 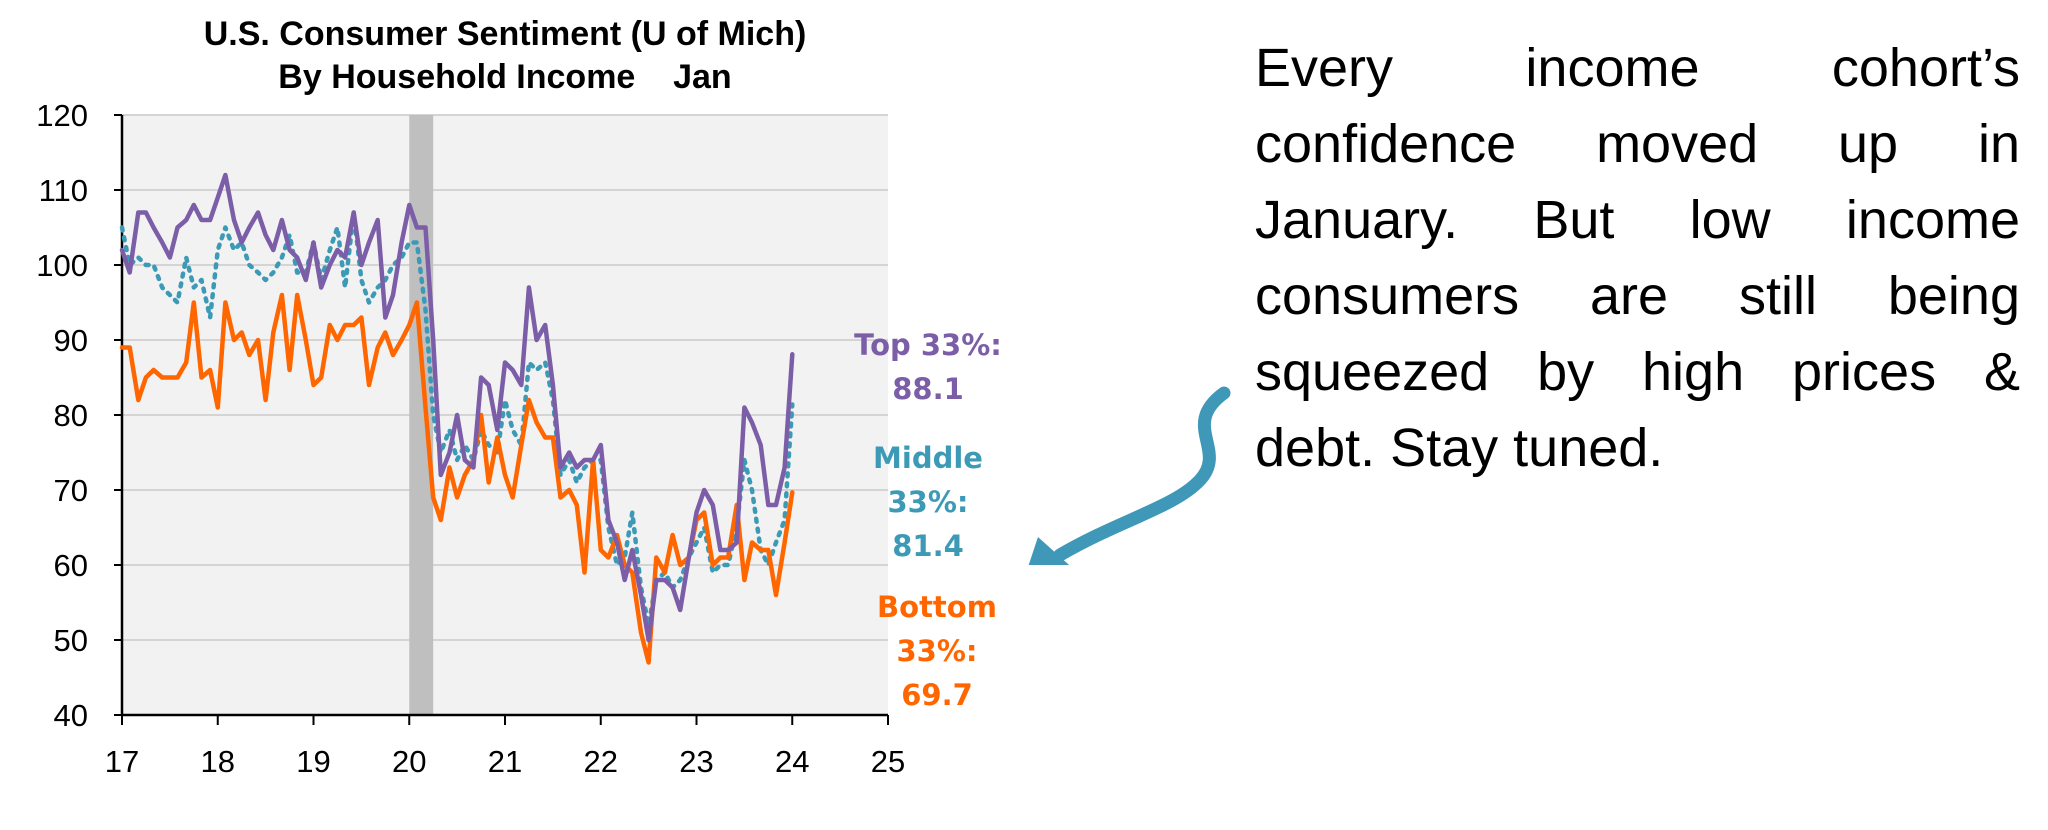 What do you see at coordinates (696, 761) in the screenshot?
I see `x-tick-label-23: 23` at bounding box center [696, 761].